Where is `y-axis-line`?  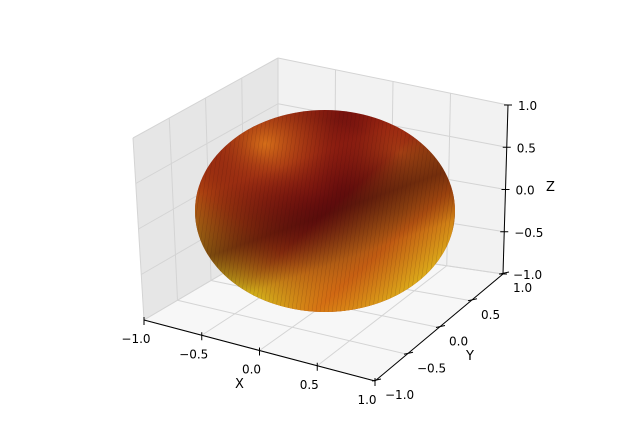 y-axis-line is located at coordinates (439, 327).